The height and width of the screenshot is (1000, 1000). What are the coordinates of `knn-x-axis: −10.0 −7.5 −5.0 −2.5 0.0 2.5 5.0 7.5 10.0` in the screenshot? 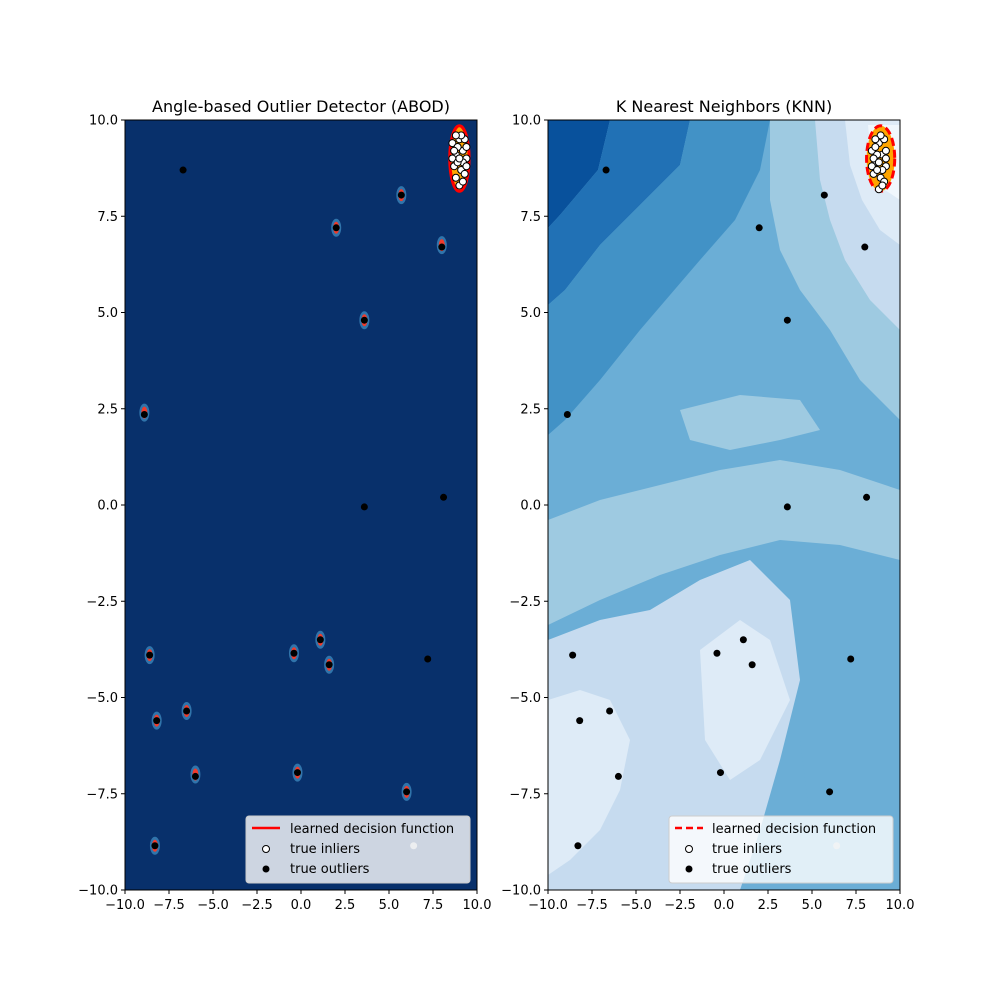 It's located at (721, 901).